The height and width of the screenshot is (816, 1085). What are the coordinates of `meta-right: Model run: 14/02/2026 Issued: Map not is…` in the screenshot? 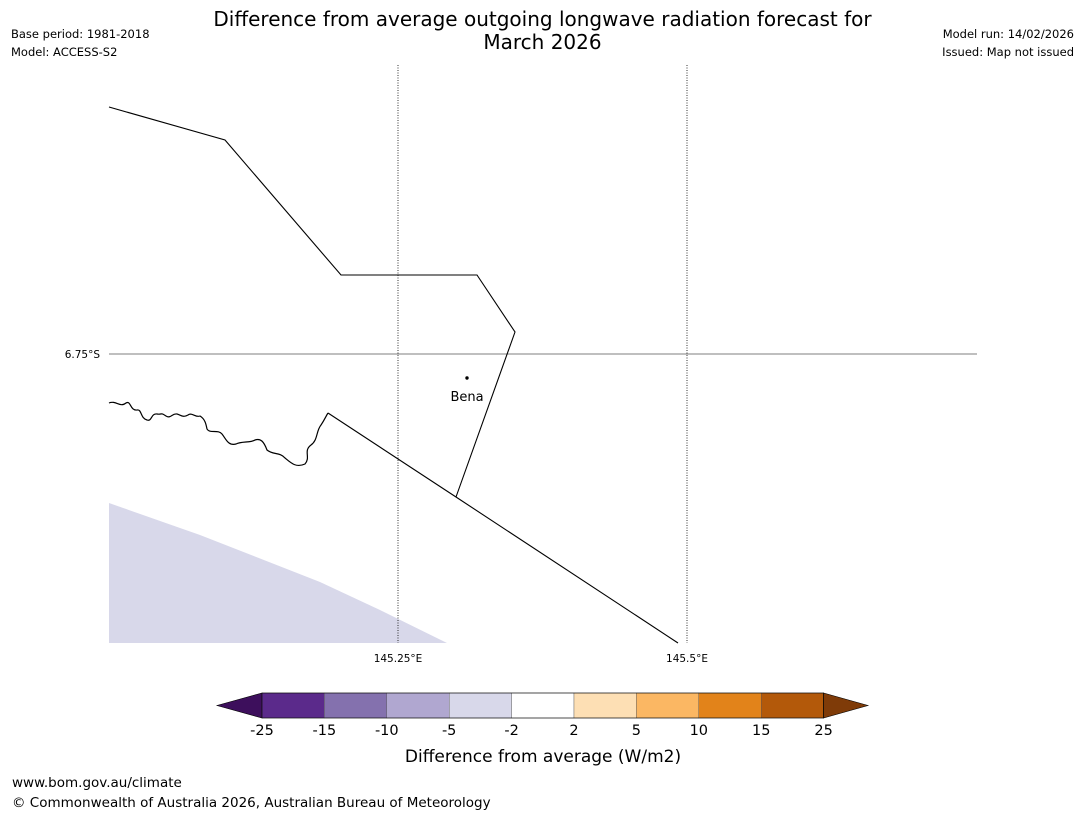 It's located at (1008, 43).